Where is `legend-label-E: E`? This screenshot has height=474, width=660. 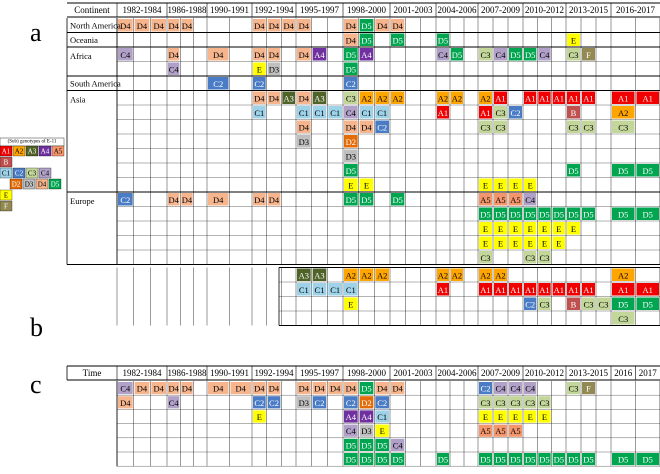
legend-label-E: E is located at coordinates (6, 196).